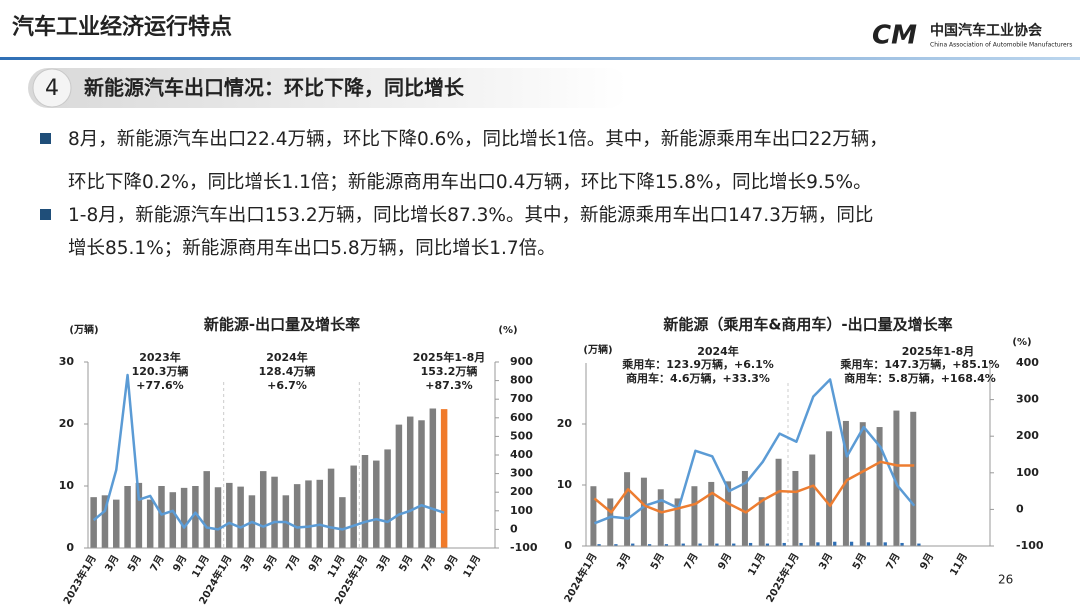 The image size is (1080, 607). I want to click on section-banner, so click(328, 88).